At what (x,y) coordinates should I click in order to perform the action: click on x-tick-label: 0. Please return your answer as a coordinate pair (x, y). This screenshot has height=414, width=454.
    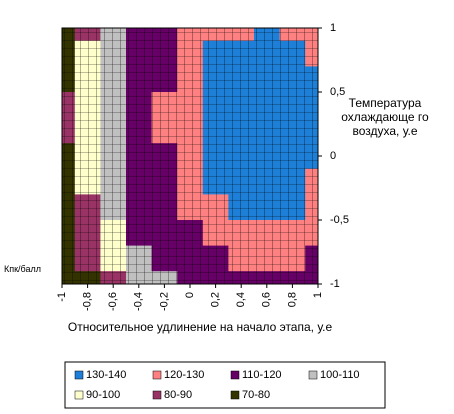
    Looking at the image, I should click on (190, 295).